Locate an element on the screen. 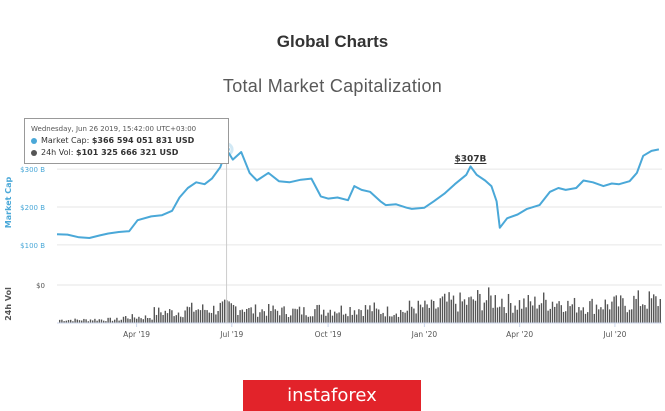 The image size is (665, 411). x-tick-label: Apr '19 is located at coordinates (136, 334).